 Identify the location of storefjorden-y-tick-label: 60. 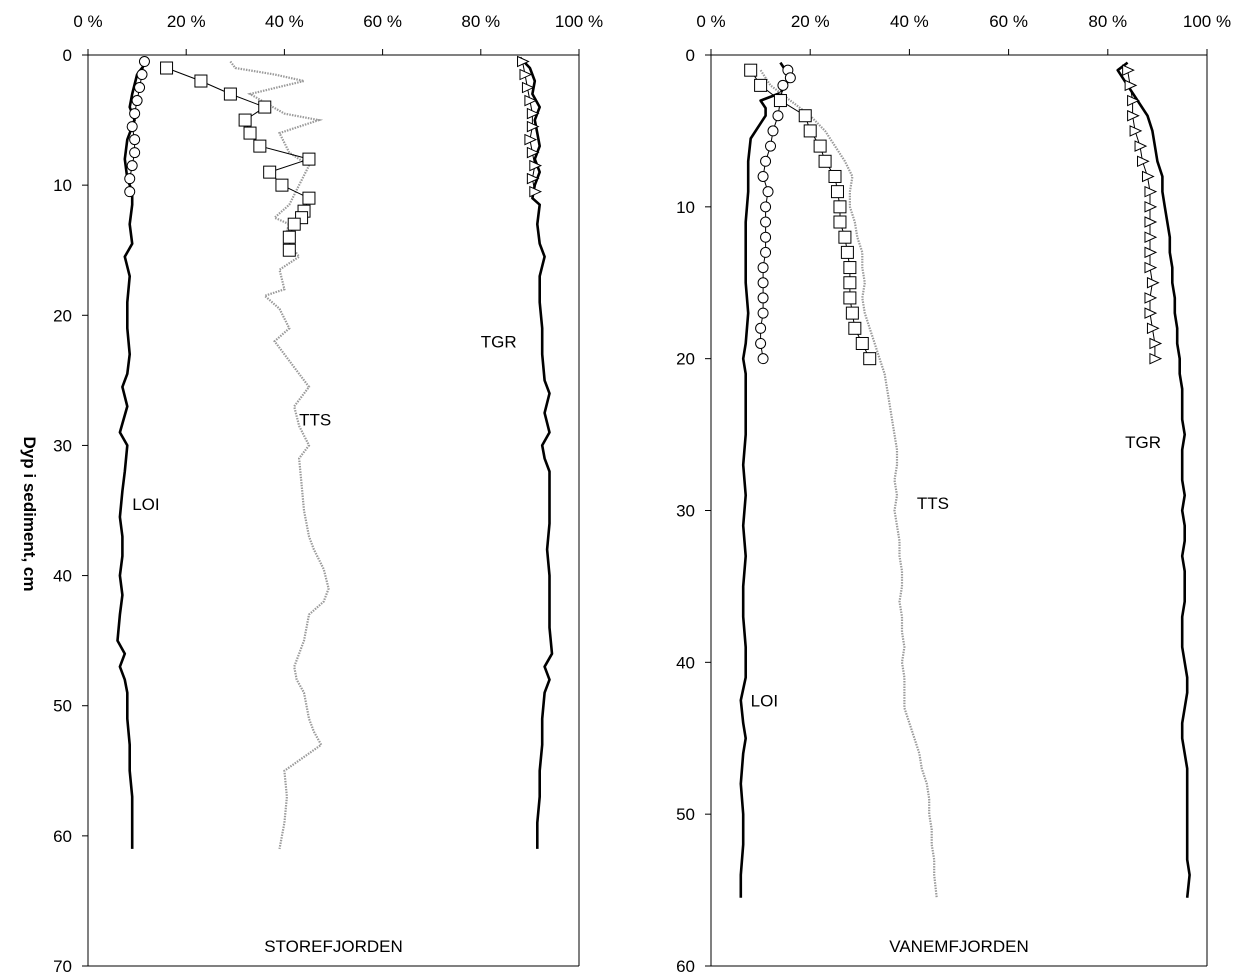
(62, 836).